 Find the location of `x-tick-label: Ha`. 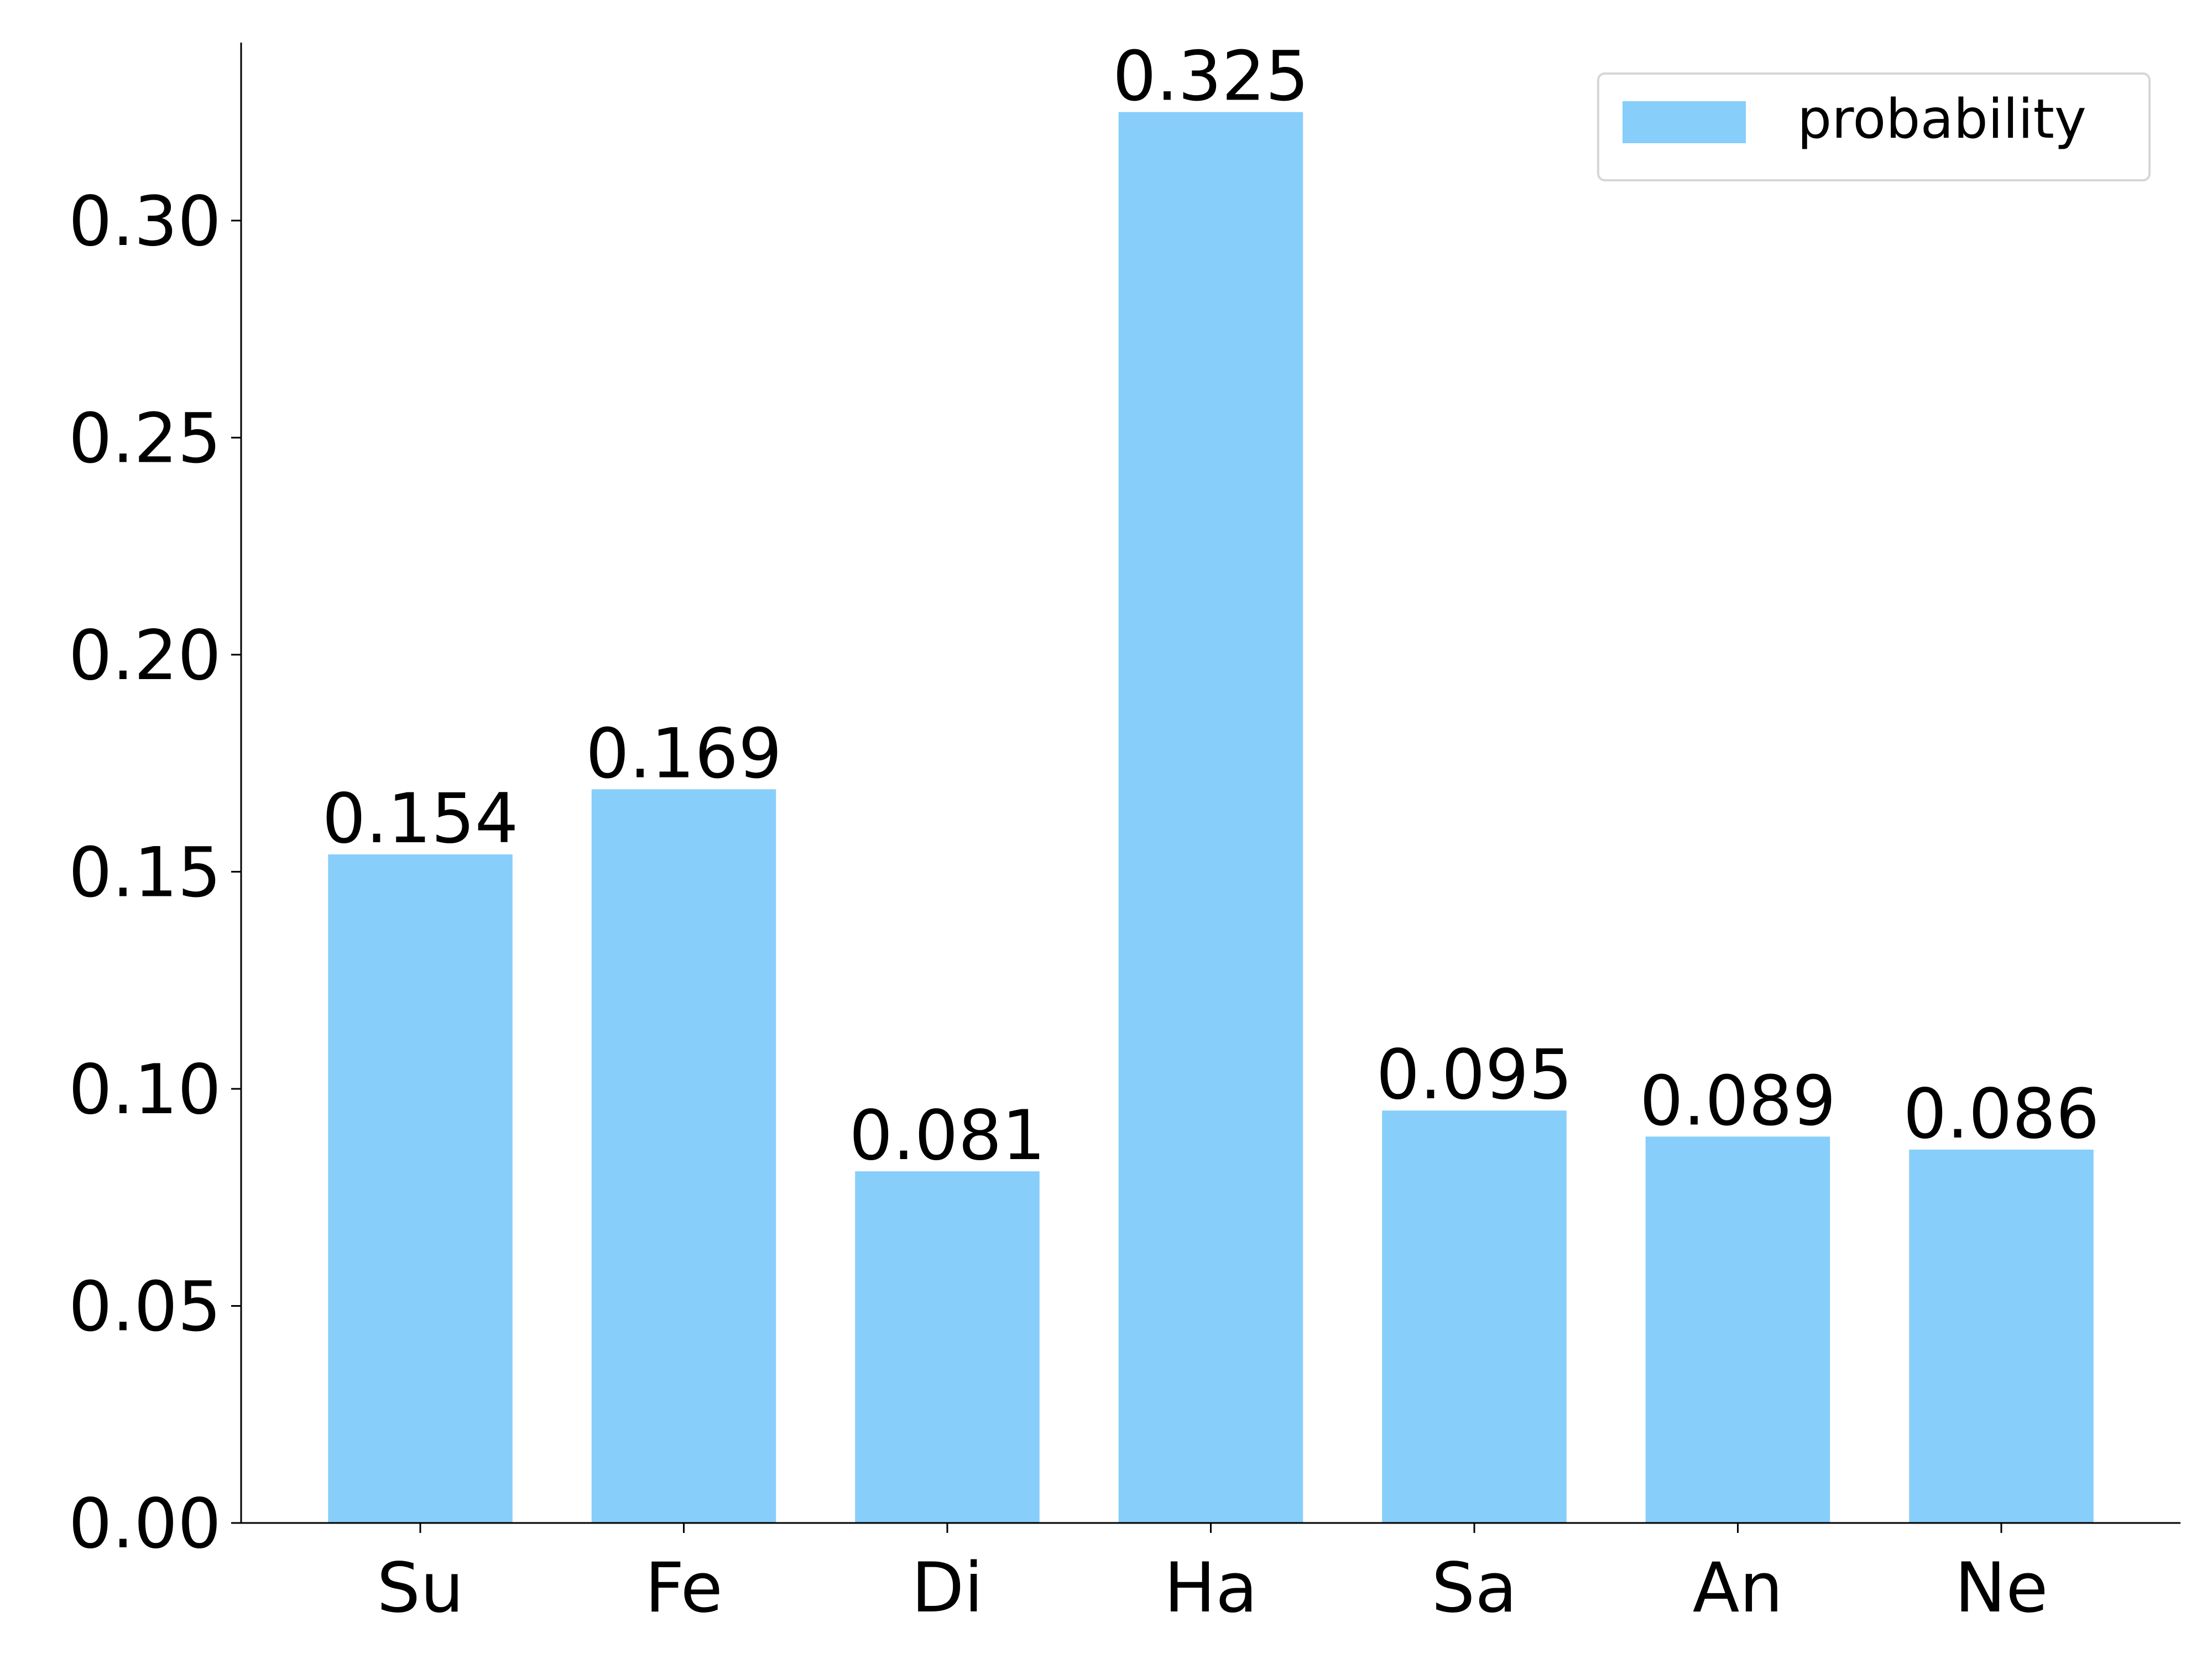

x-tick-label: Ha is located at coordinates (1211, 1588).